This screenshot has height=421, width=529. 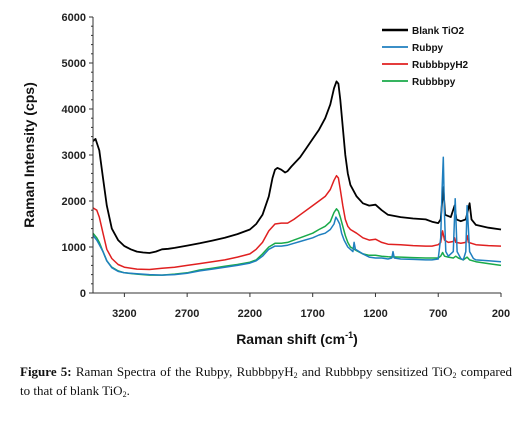 What do you see at coordinates (438, 31) in the screenshot?
I see `legend-label-0: Blank TiO2` at bounding box center [438, 31].